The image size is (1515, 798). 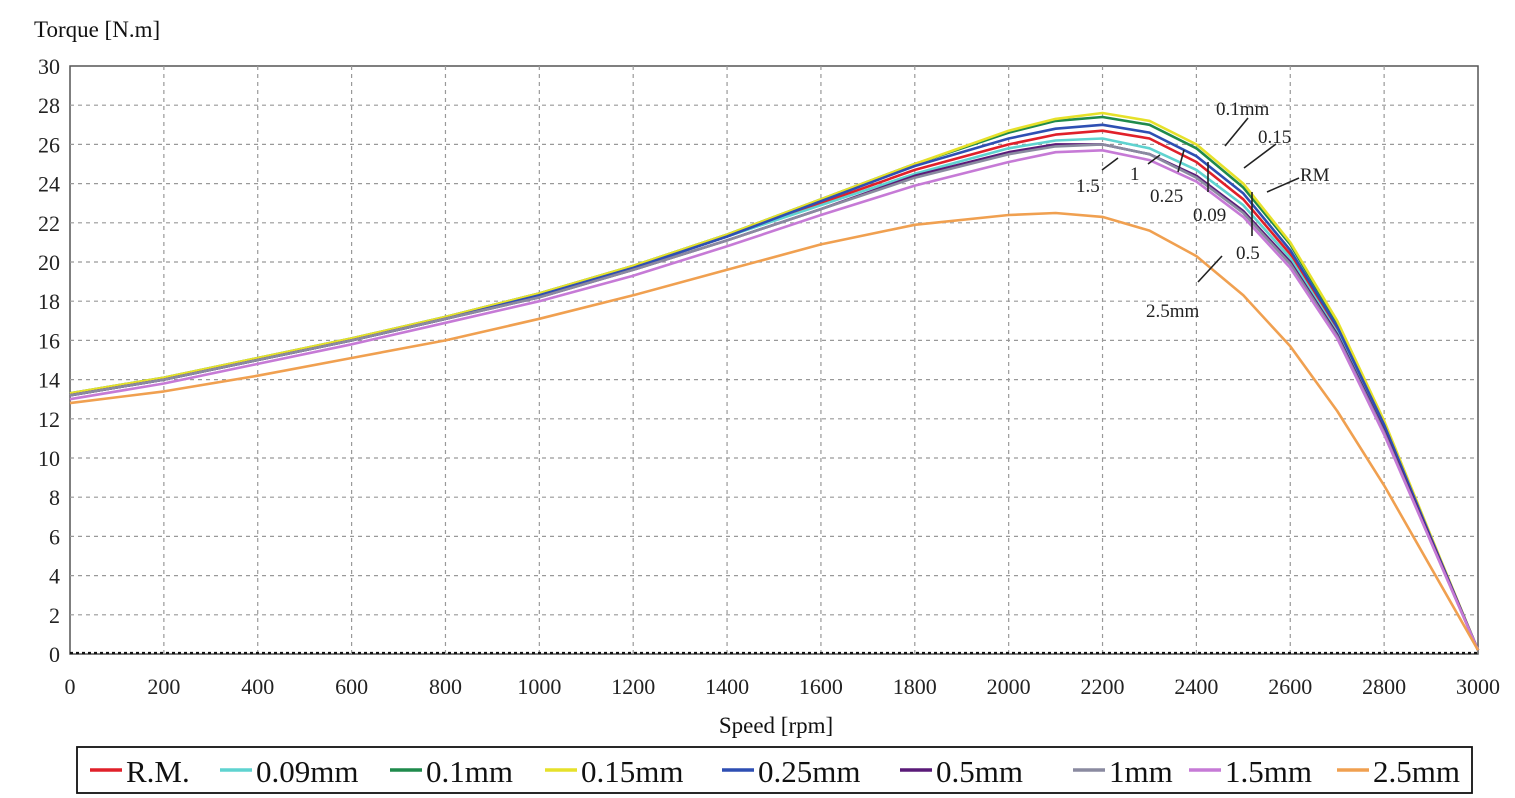 What do you see at coordinates (49, 380) in the screenshot?
I see `y-tick-label: 14` at bounding box center [49, 380].